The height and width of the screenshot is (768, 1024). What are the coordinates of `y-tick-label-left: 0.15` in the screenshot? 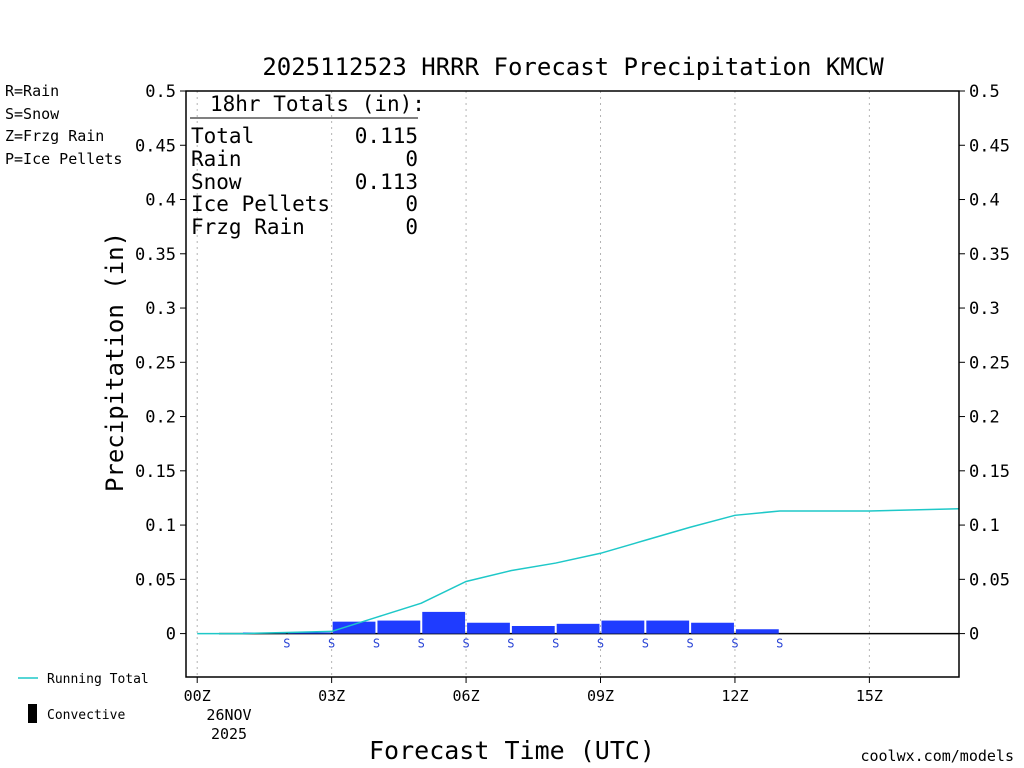 It's located at (155, 472).